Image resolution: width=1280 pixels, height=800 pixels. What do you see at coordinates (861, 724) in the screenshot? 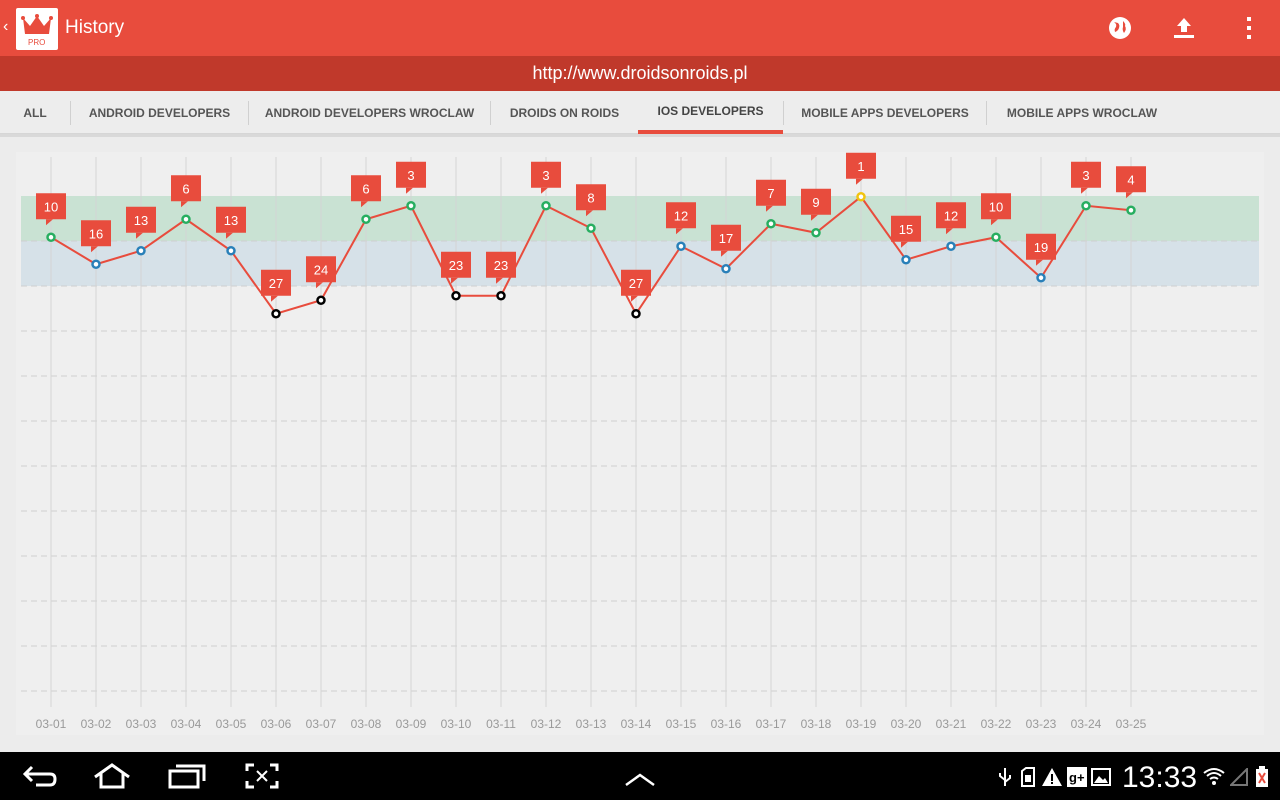
I see `x-tick-label: 03-19` at bounding box center [861, 724].